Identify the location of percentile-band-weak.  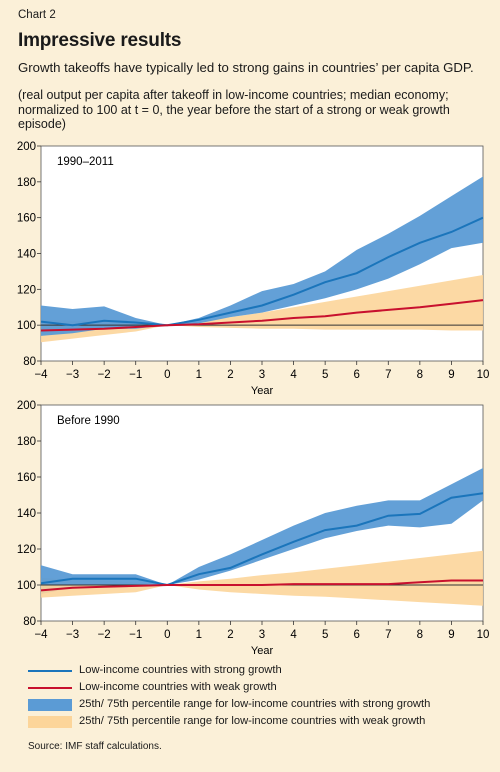
(262, 567).